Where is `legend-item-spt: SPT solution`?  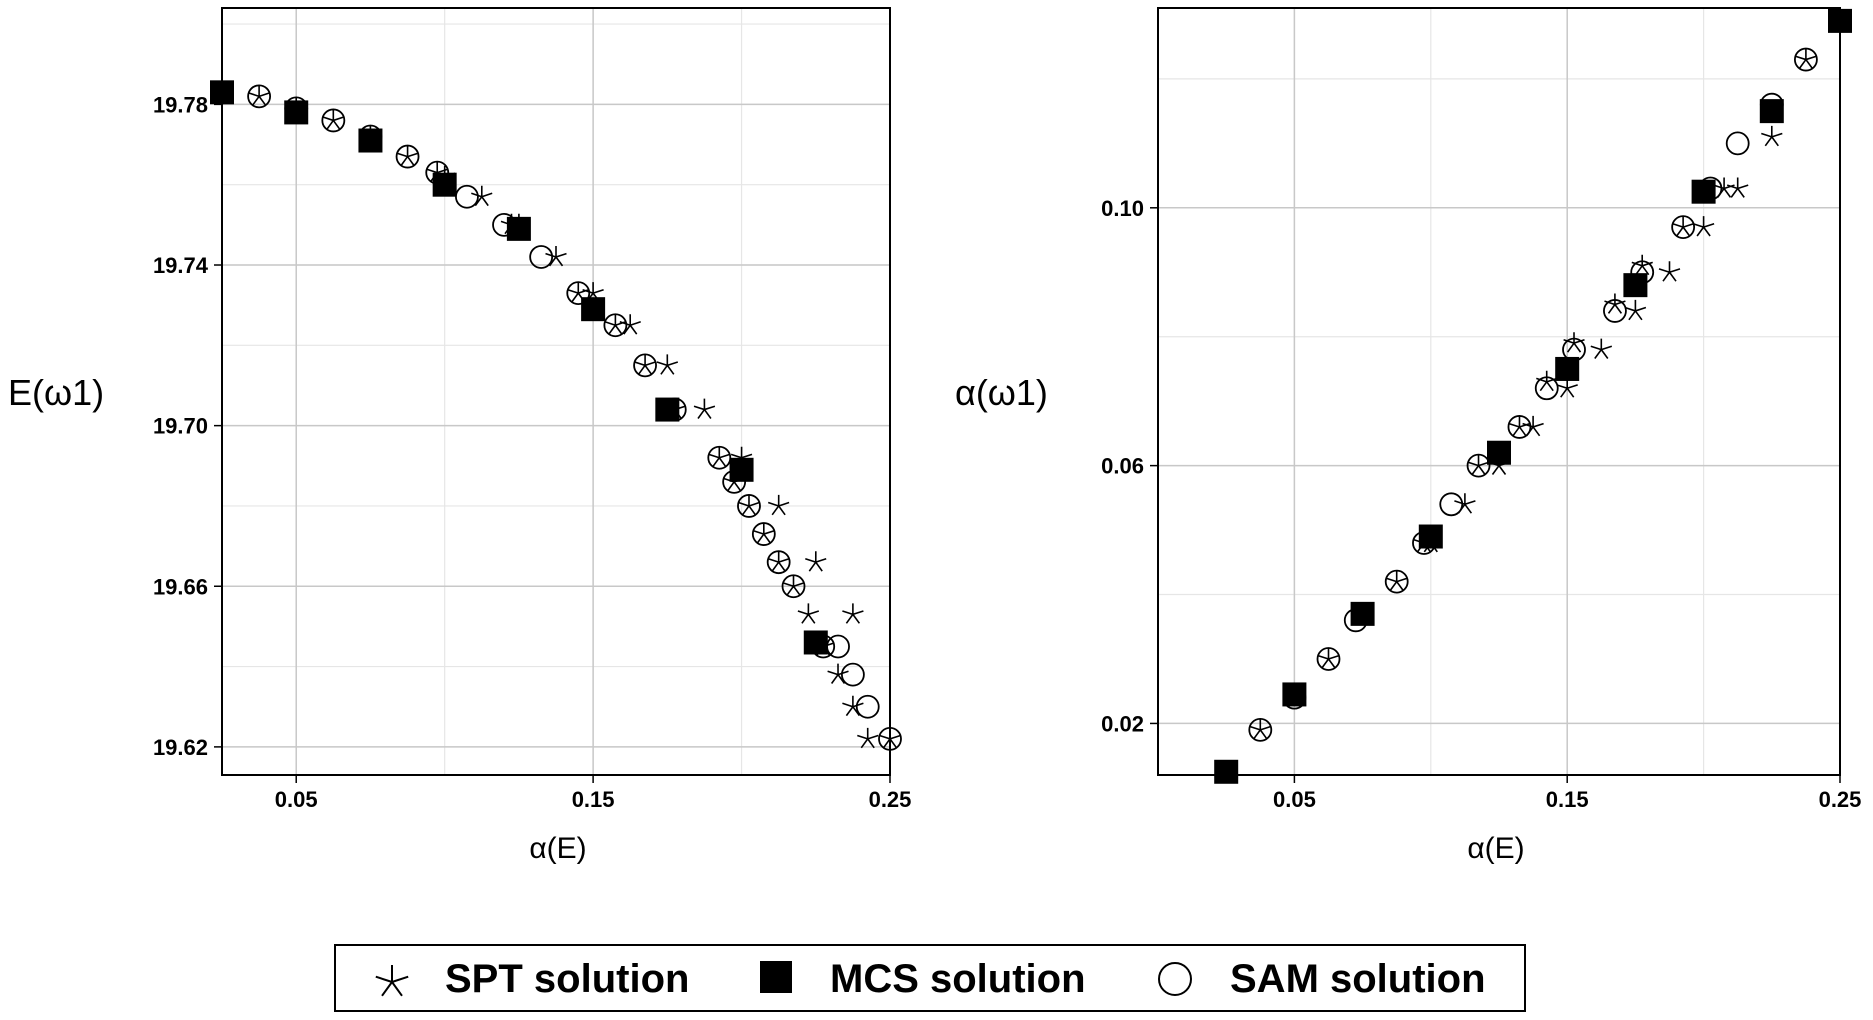
legend-item-spt: SPT solution is located at coordinates (532, 979).